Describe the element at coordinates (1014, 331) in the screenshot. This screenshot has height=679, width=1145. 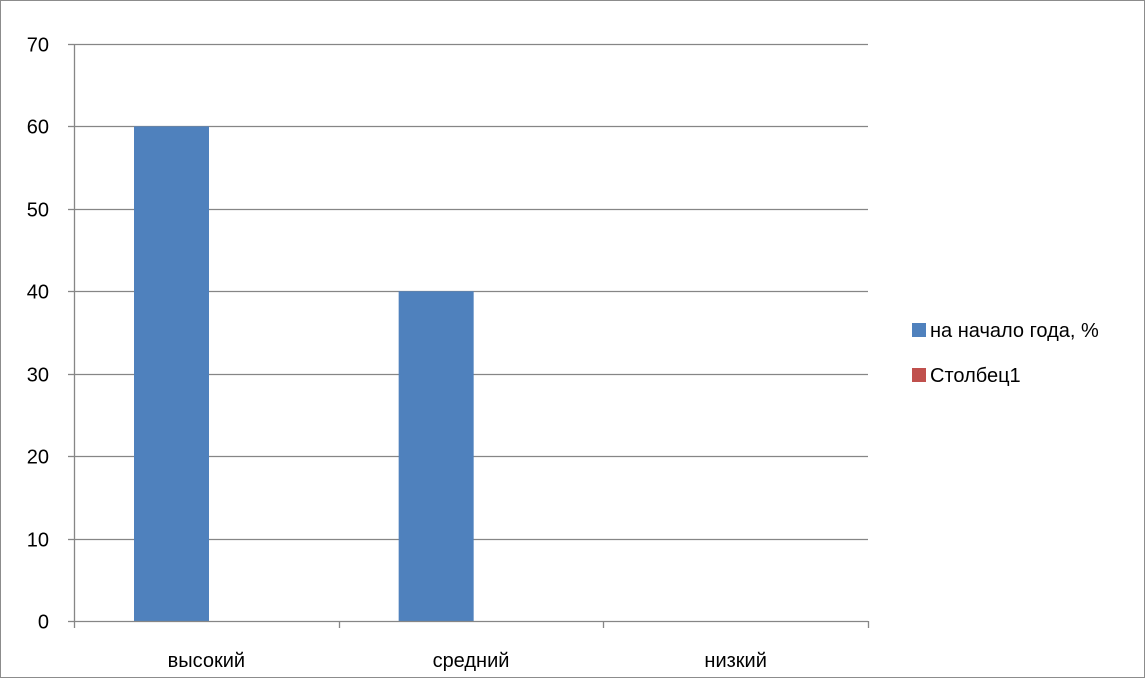
I see `legend-label: на начало года, %` at that location.